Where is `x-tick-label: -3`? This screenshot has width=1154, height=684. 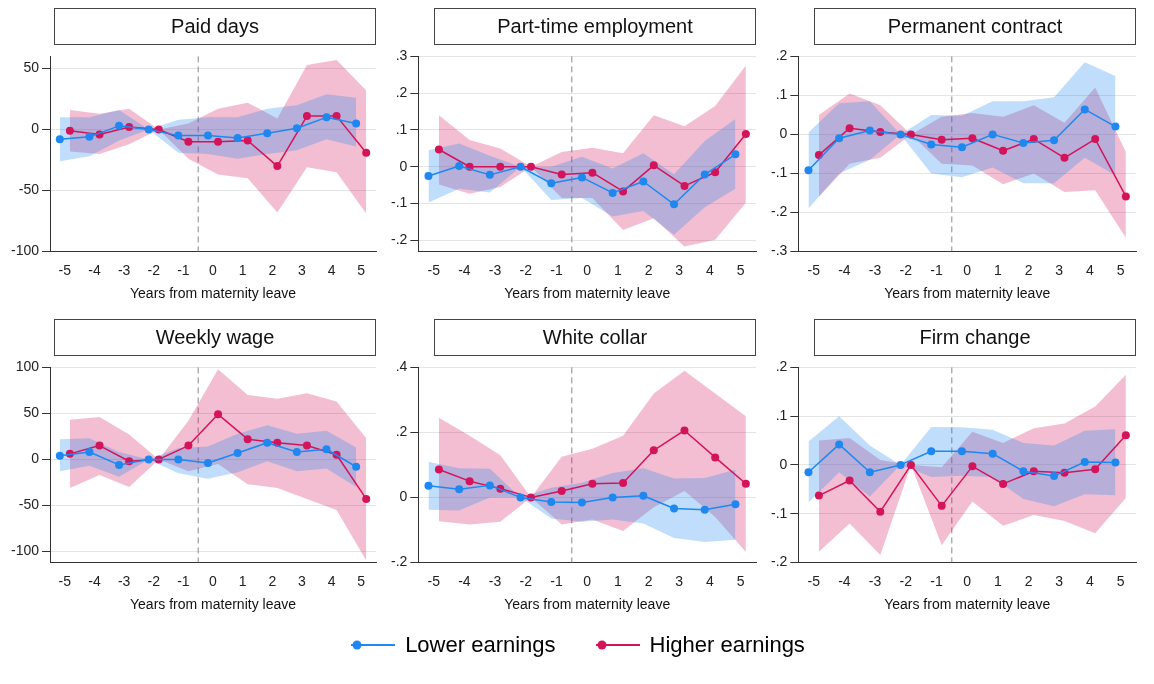 x-tick-label: -3 is located at coordinates (495, 269).